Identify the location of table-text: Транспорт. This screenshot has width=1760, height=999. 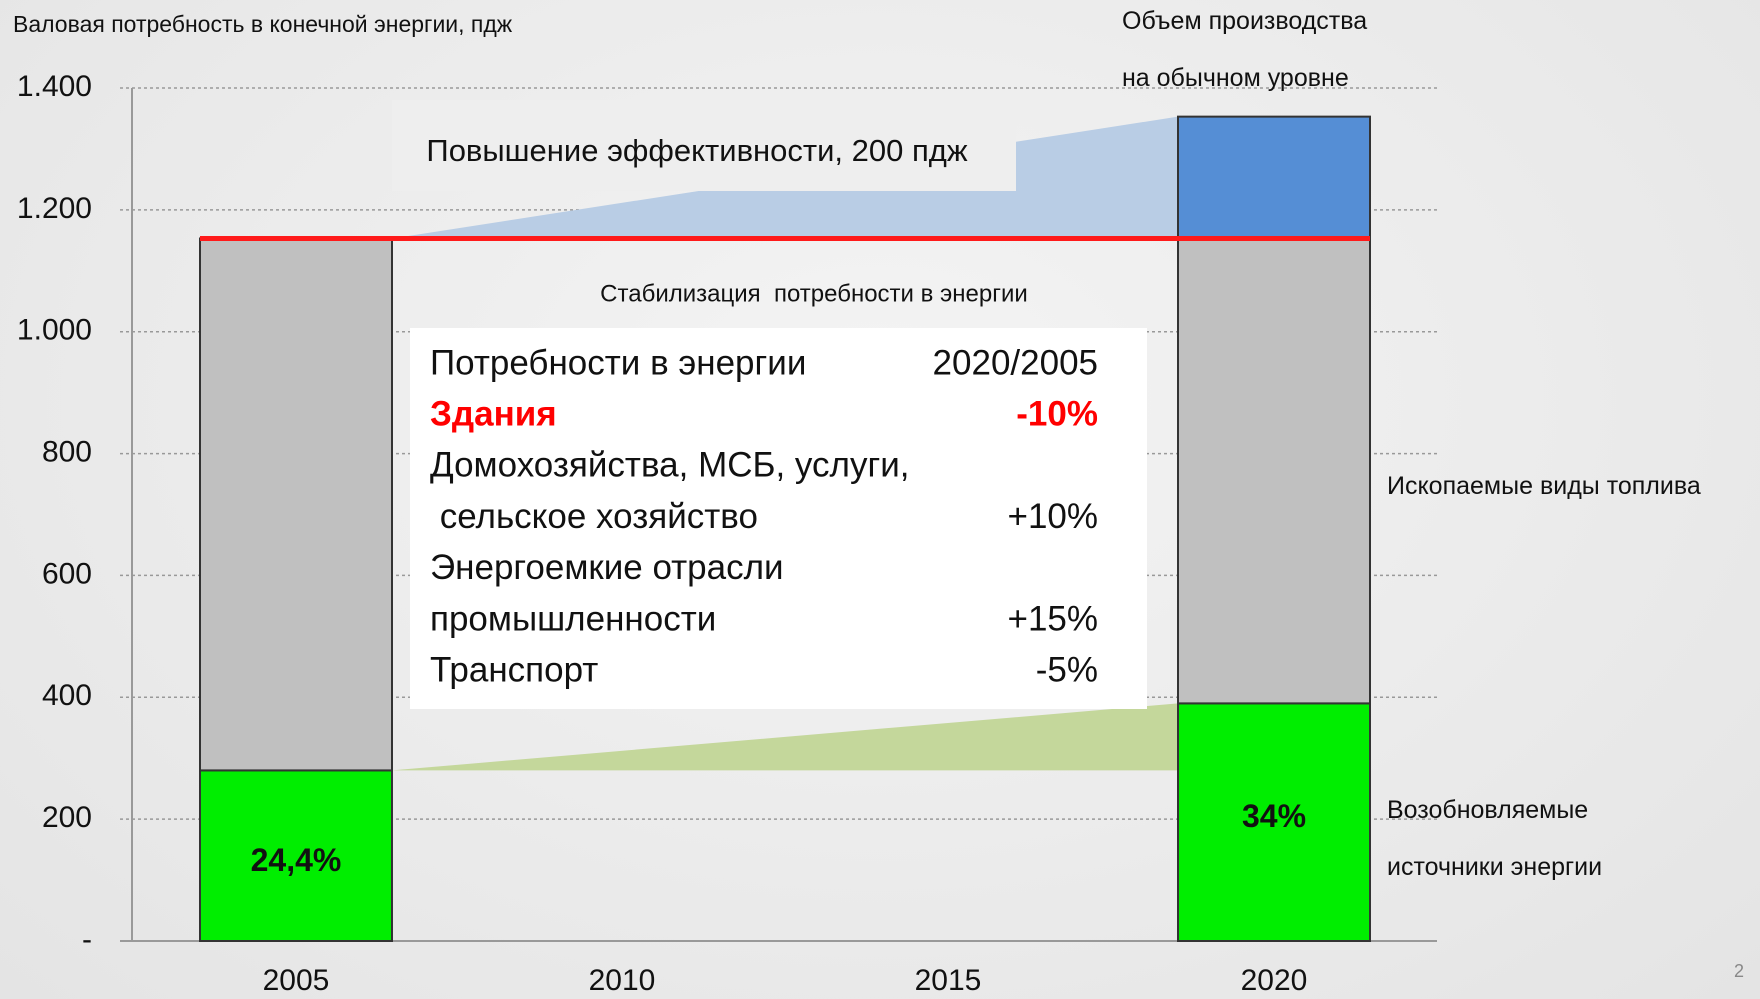
(514, 669).